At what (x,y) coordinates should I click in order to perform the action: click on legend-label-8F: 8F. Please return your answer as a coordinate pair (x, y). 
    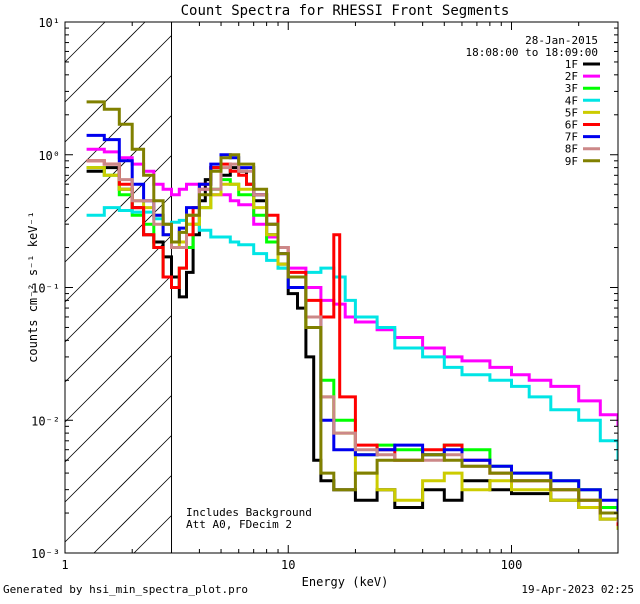
    Looking at the image, I should click on (571, 149).